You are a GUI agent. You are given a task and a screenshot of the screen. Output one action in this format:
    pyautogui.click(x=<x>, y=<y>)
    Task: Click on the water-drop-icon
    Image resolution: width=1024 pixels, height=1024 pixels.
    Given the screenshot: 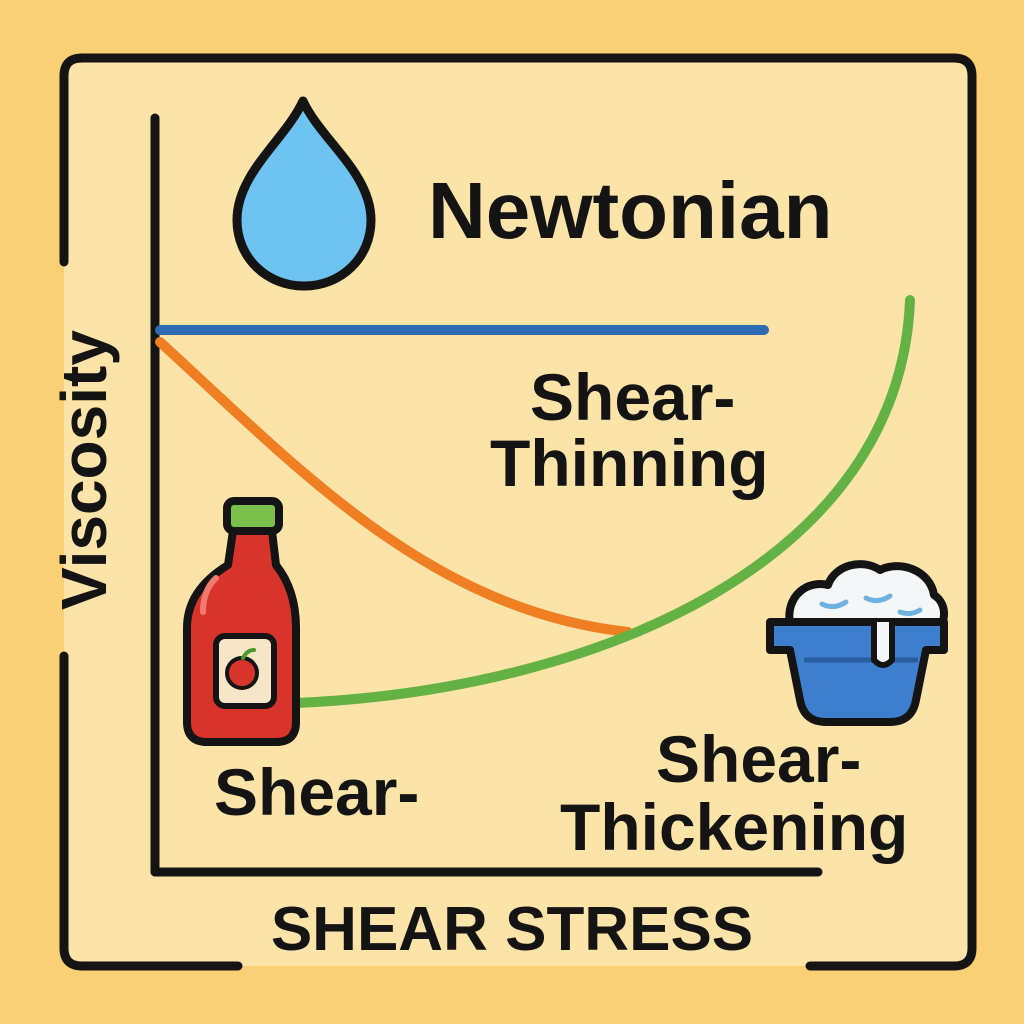 What is the action you would take?
    pyautogui.click(x=304, y=193)
    